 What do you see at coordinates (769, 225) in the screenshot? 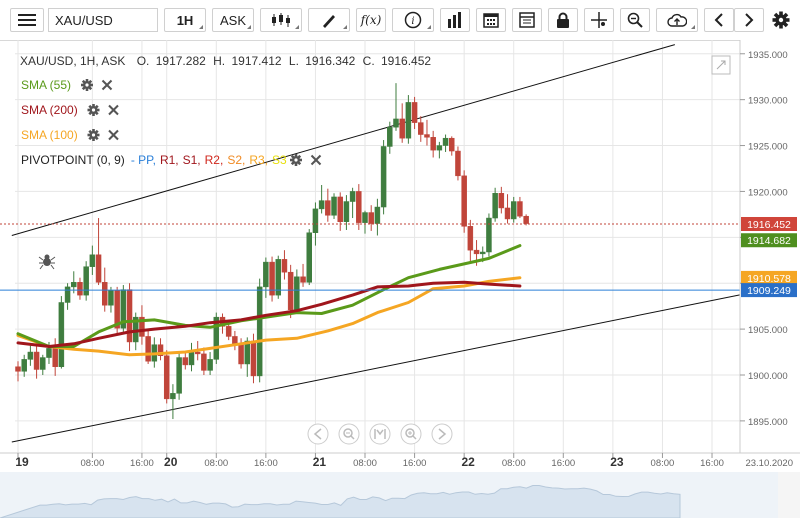
I see `price-tag: 1916.452` at bounding box center [769, 225].